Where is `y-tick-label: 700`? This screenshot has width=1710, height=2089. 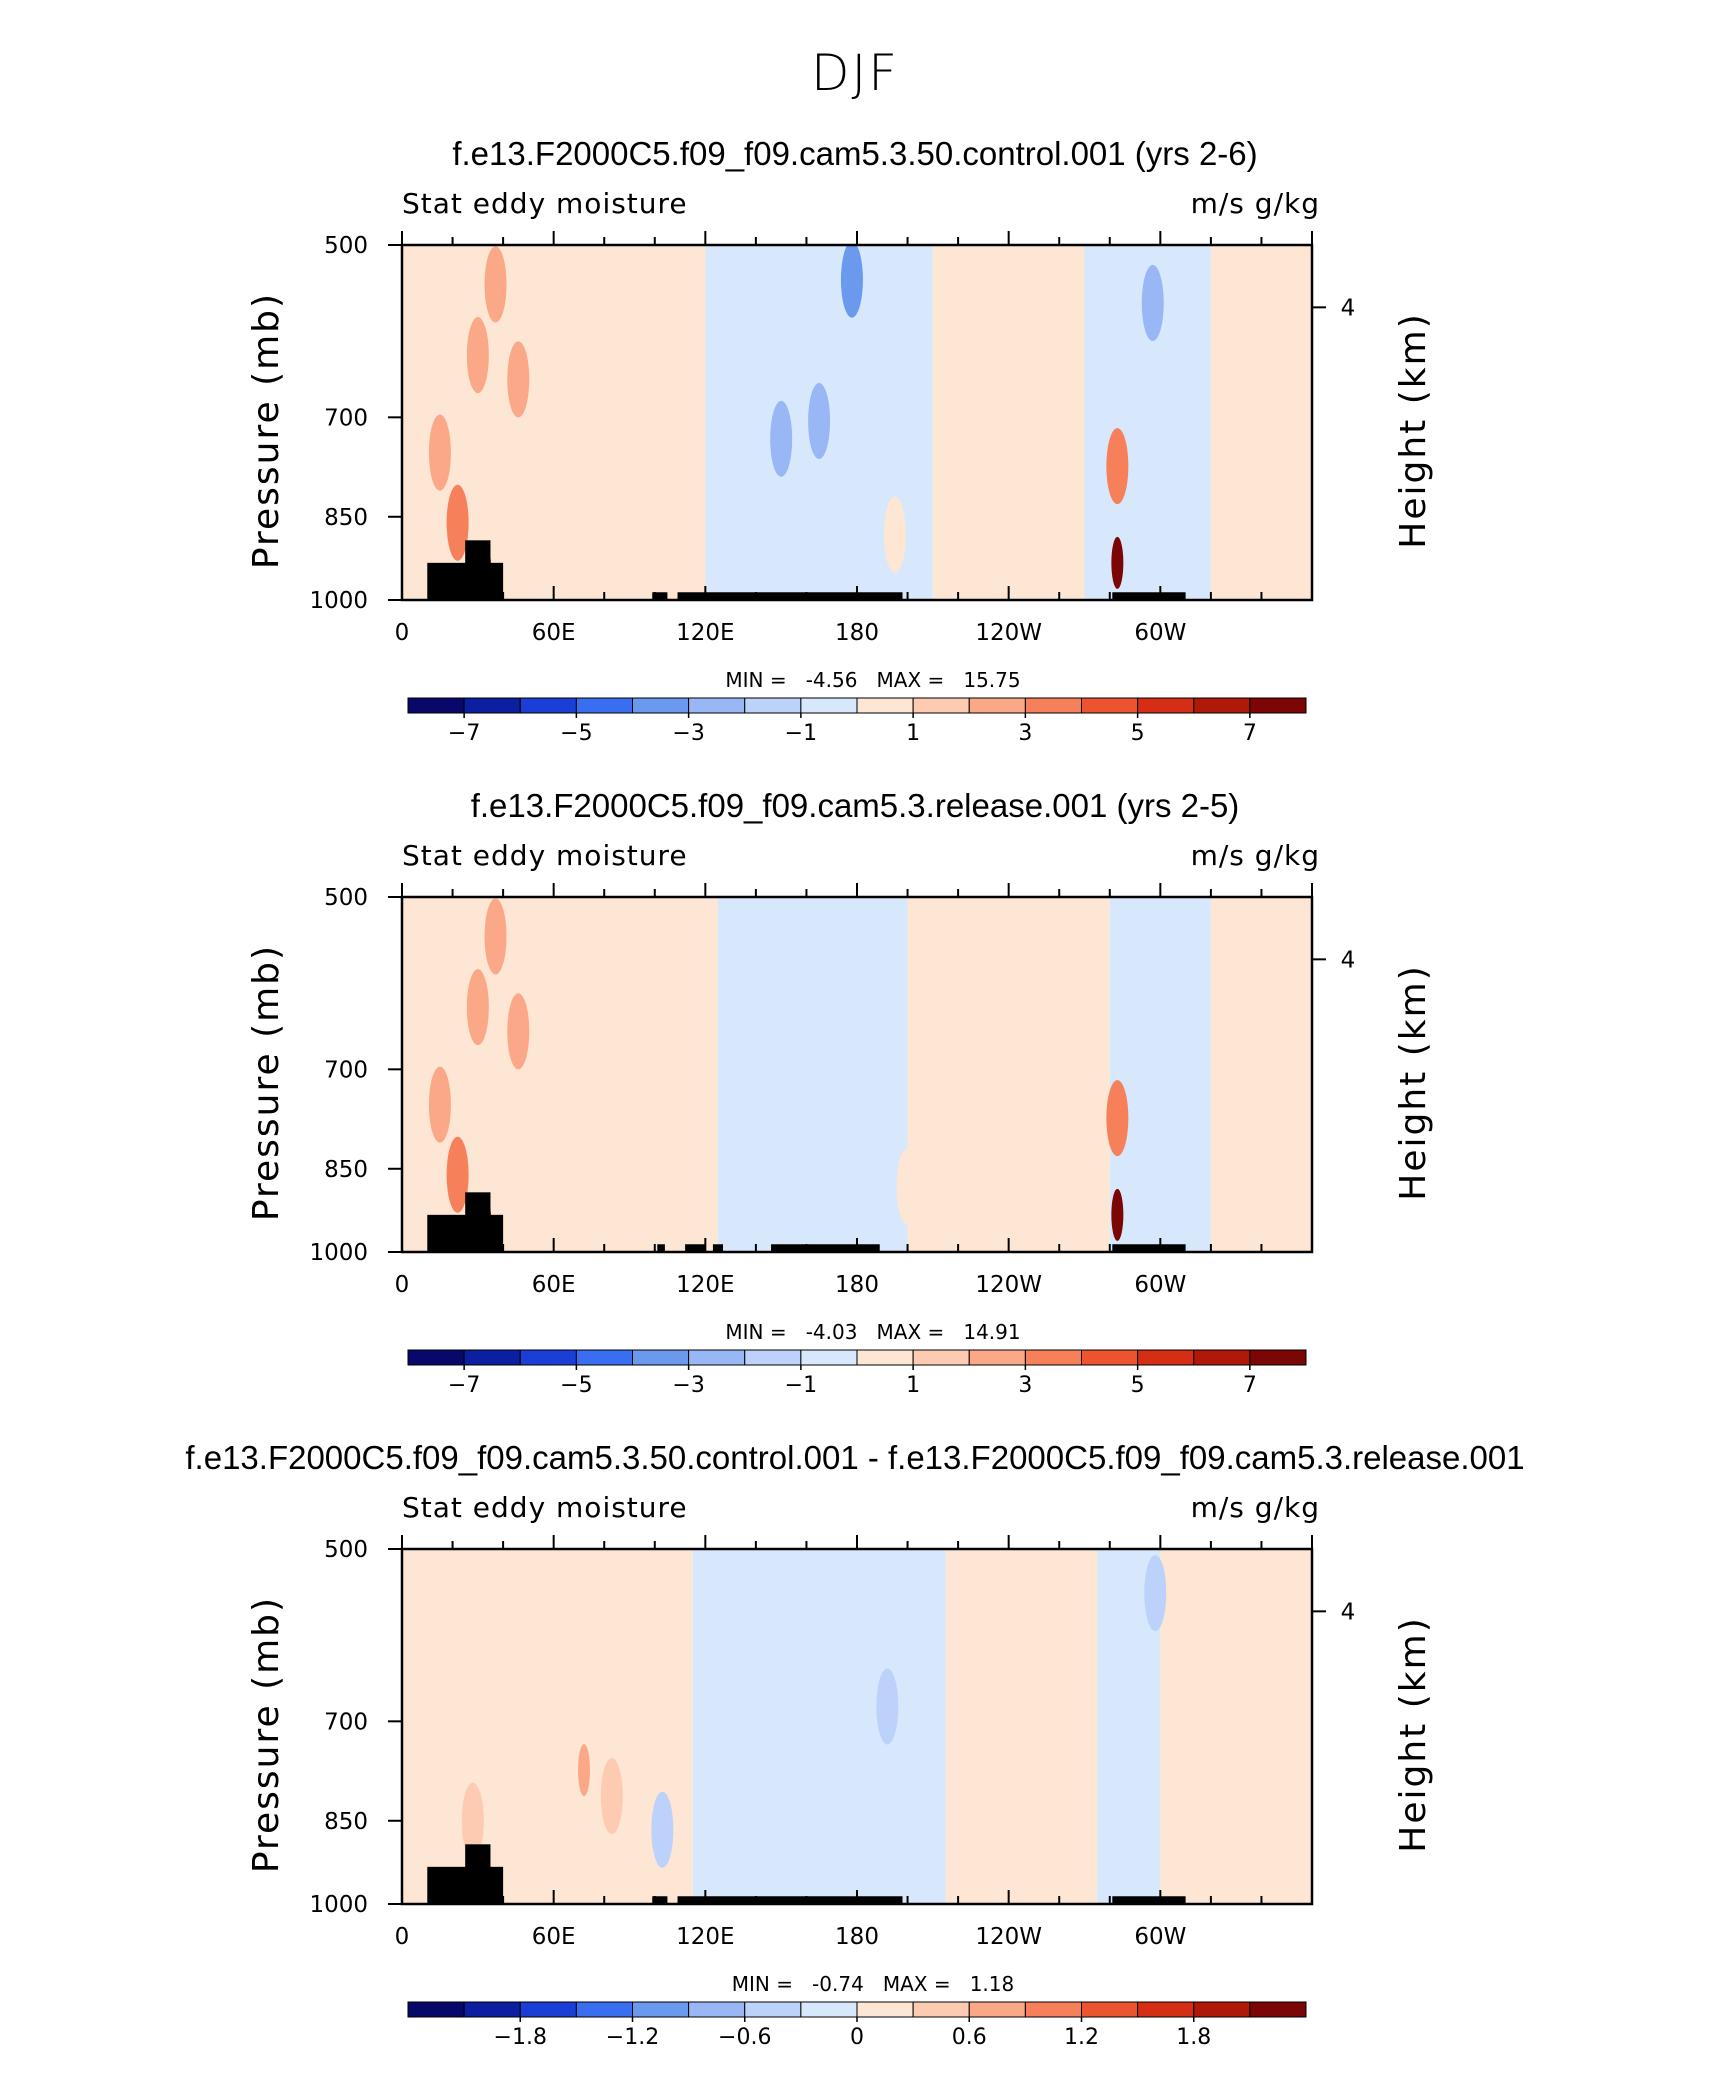
y-tick-label: 700 is located at coordinates (346, 418).